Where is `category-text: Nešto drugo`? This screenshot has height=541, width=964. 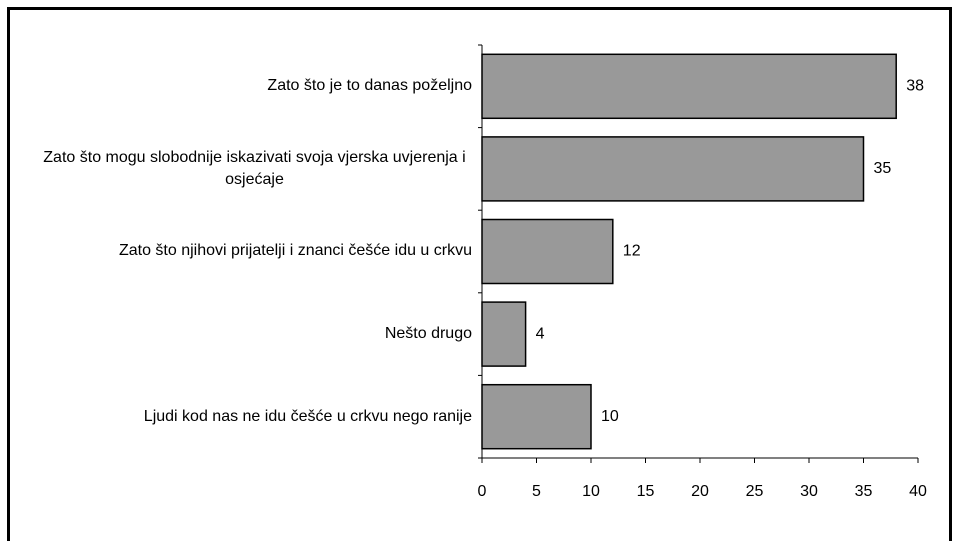
category-text: Nešto drugo is located at coordinates (428, 334).